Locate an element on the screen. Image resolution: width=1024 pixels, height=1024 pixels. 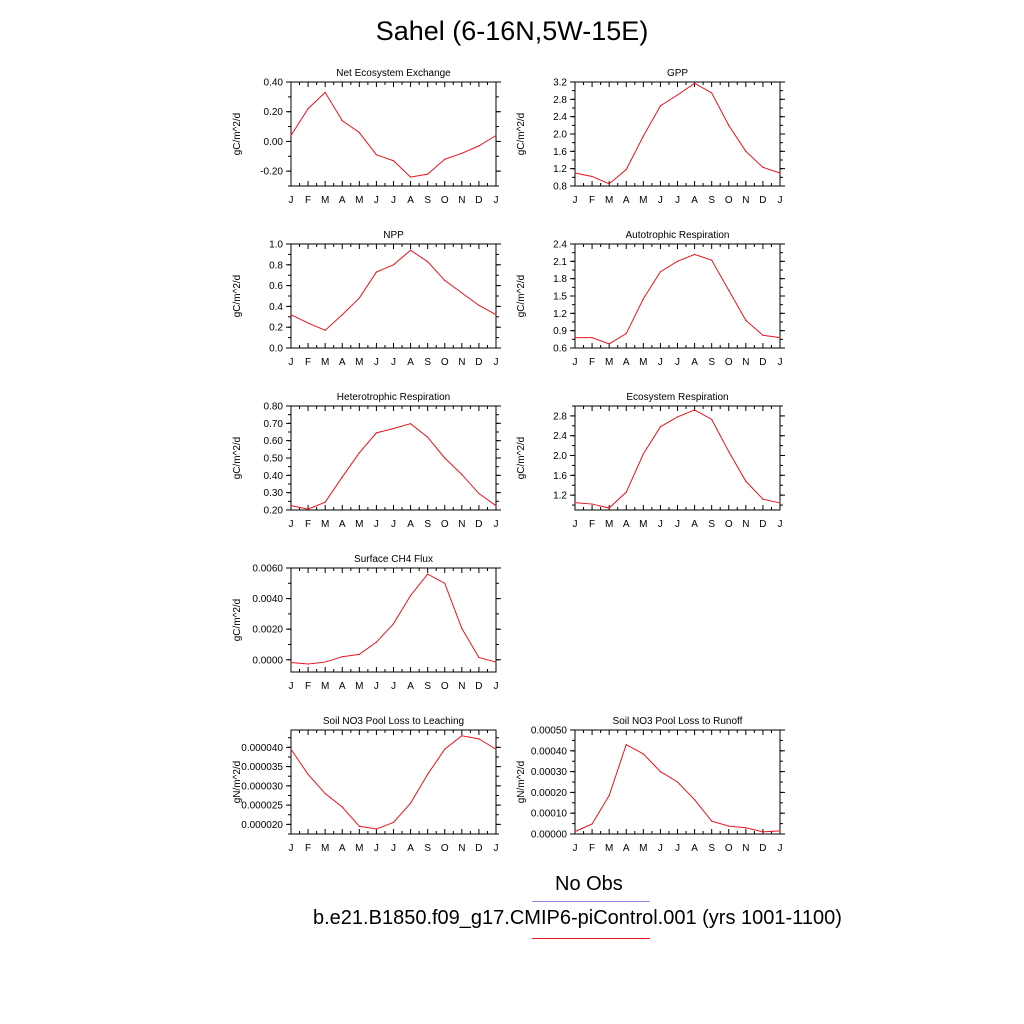
y-tick-label: 3.2 is located at coordinates (560, 83).